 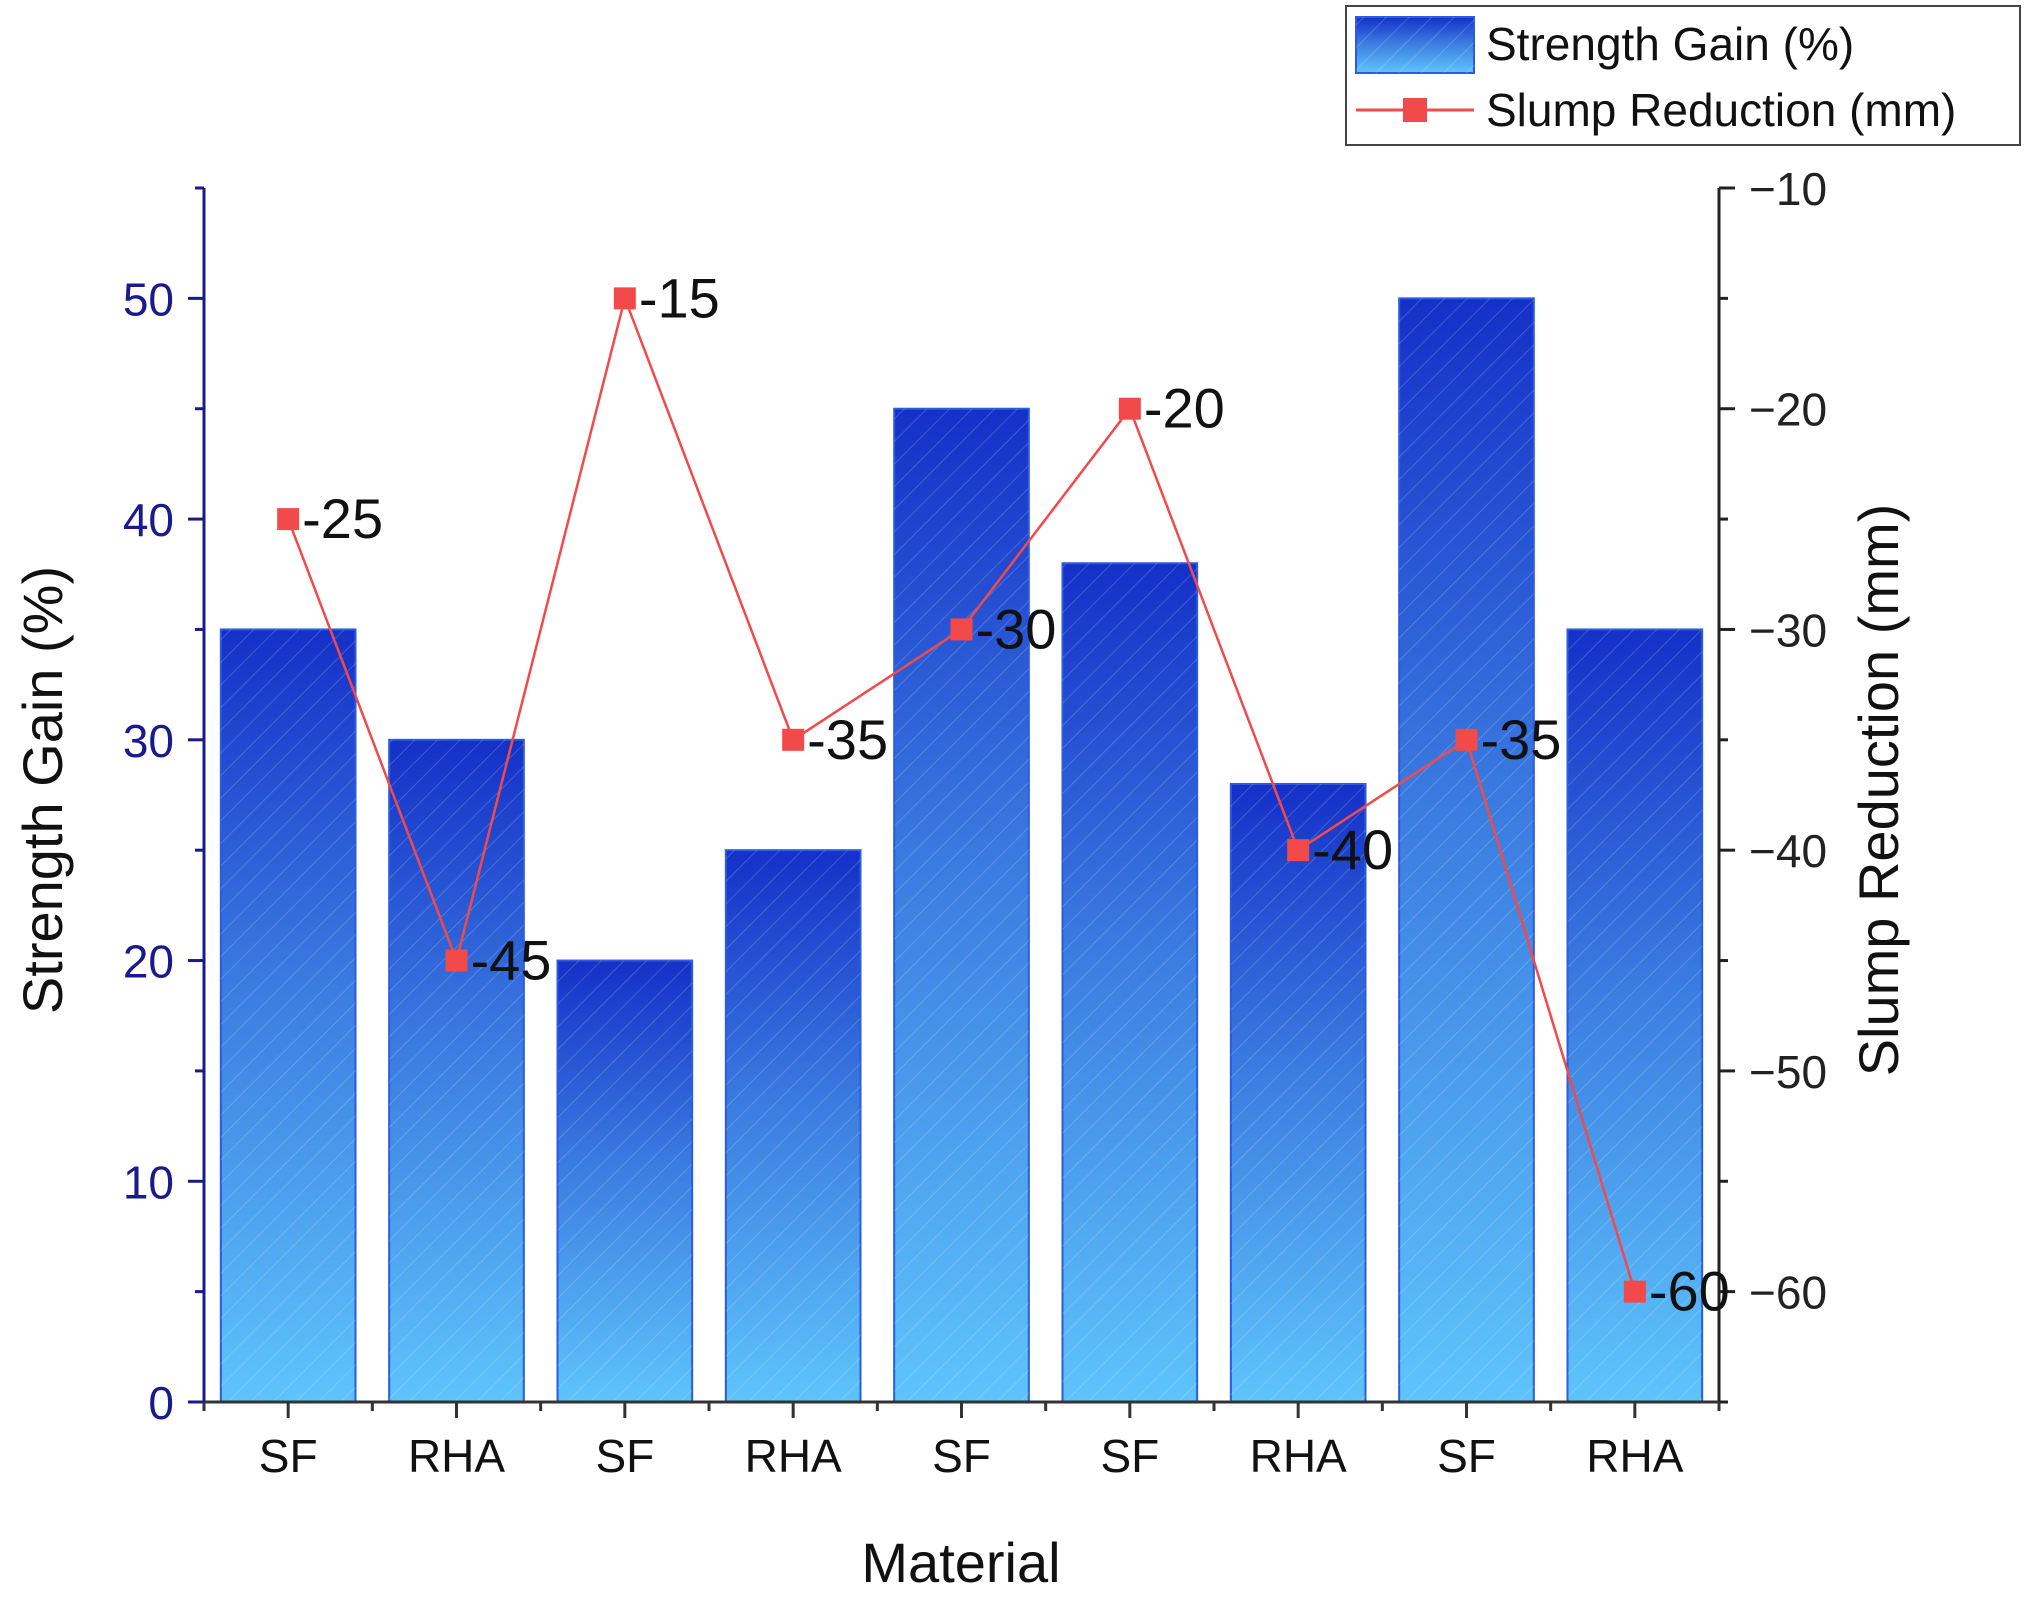 What do you see at coordinates (1721, 110) in the screenshot?
I see `legend-label-slump: Slump Reduction (mm)` at bounding box center [1721, 110].